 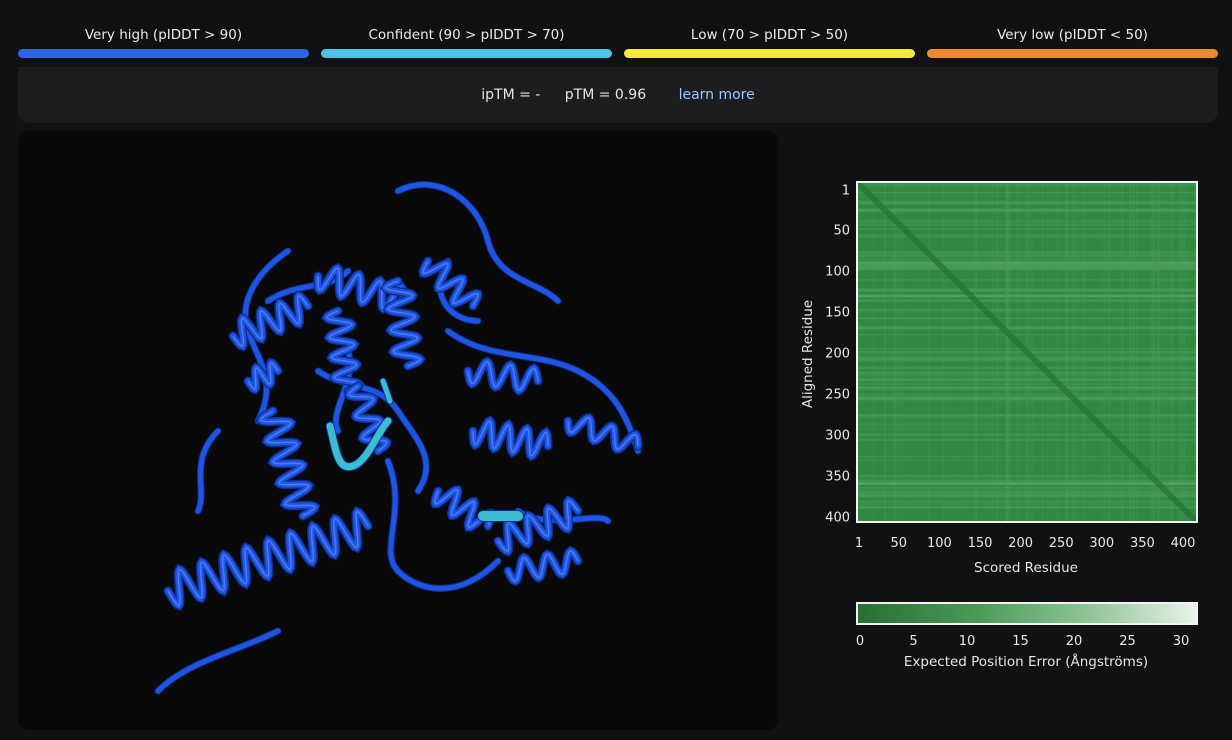 What do you see at coordinates (845, 191) in the screenshot?
I see `y-tick-label: 1` at bounding box center [845, 191].